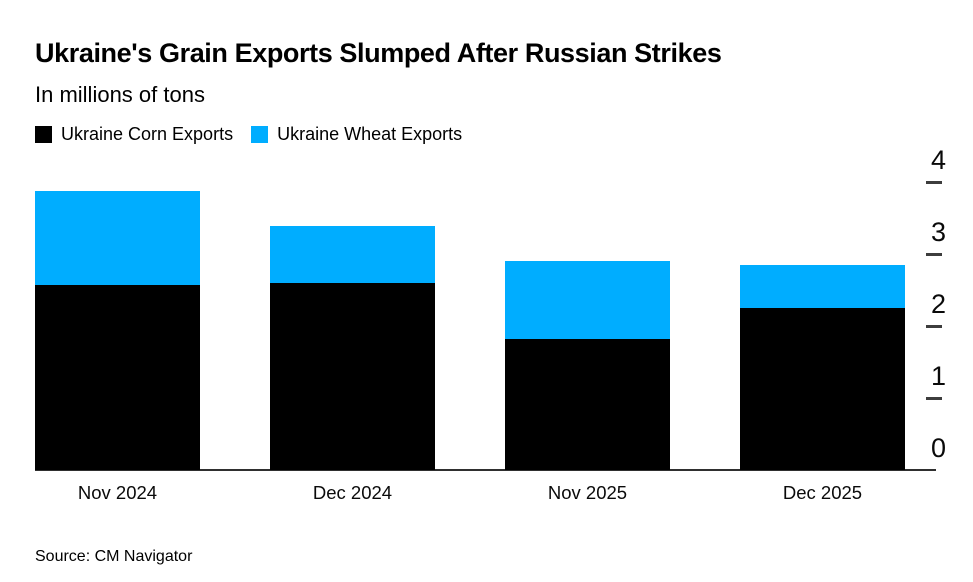  Describe the element at coordinates (587, 492) in the screenshot. I see `x-axis-label-nov-2025: Nov 2025` at that location.